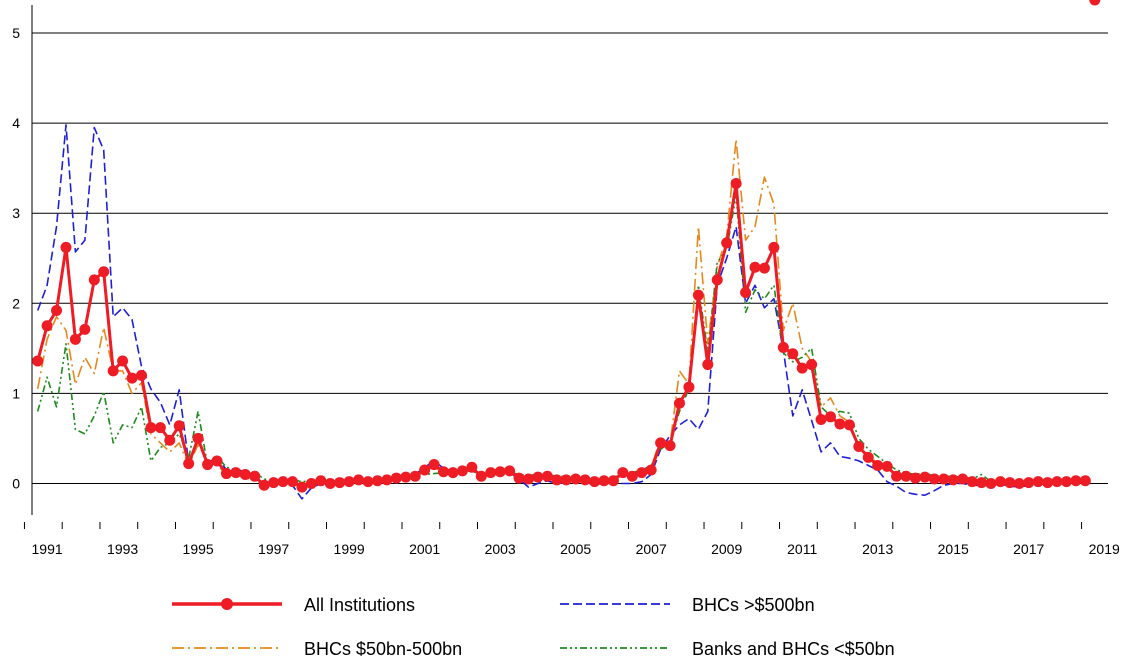  Describe the element at coordinates (753, 605) in the screenshot. I see `legend-label: BHCs >$500bn` at that location.